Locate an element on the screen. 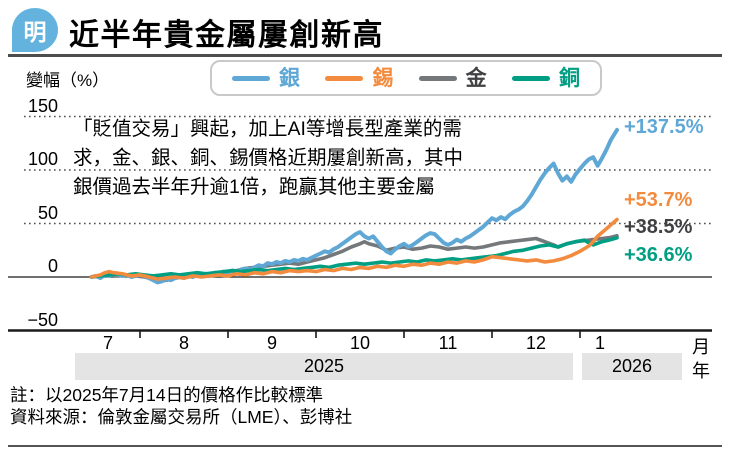 Image resolution: width=730 pixels, height=452 pixels. copper-line-swatch is located at coordinates (530, 78).